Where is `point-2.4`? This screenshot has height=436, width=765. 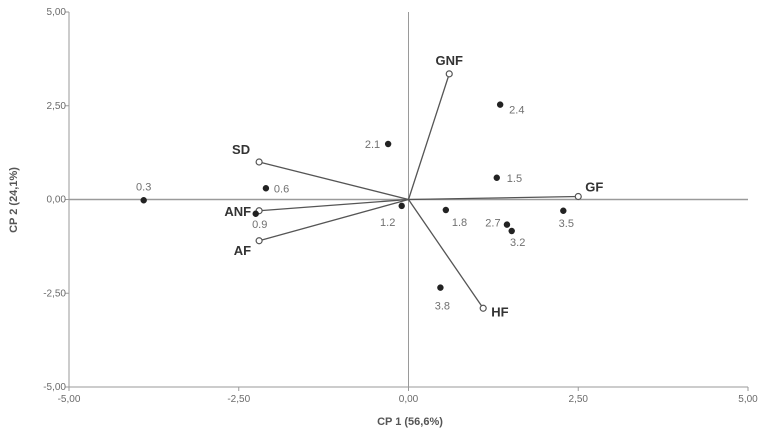
point-2.4 is located at coordinates (500, 104).